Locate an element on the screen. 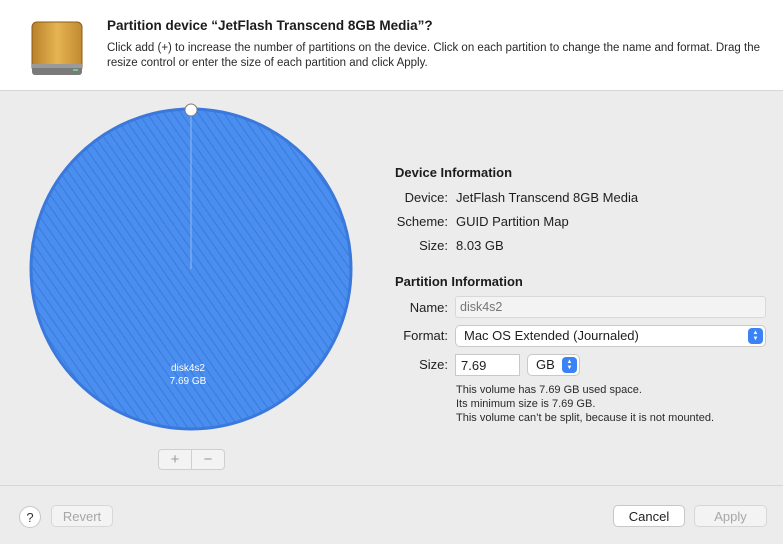 The image size is (783, 544). revert-button: Revert is located at coordinates (82, 516).